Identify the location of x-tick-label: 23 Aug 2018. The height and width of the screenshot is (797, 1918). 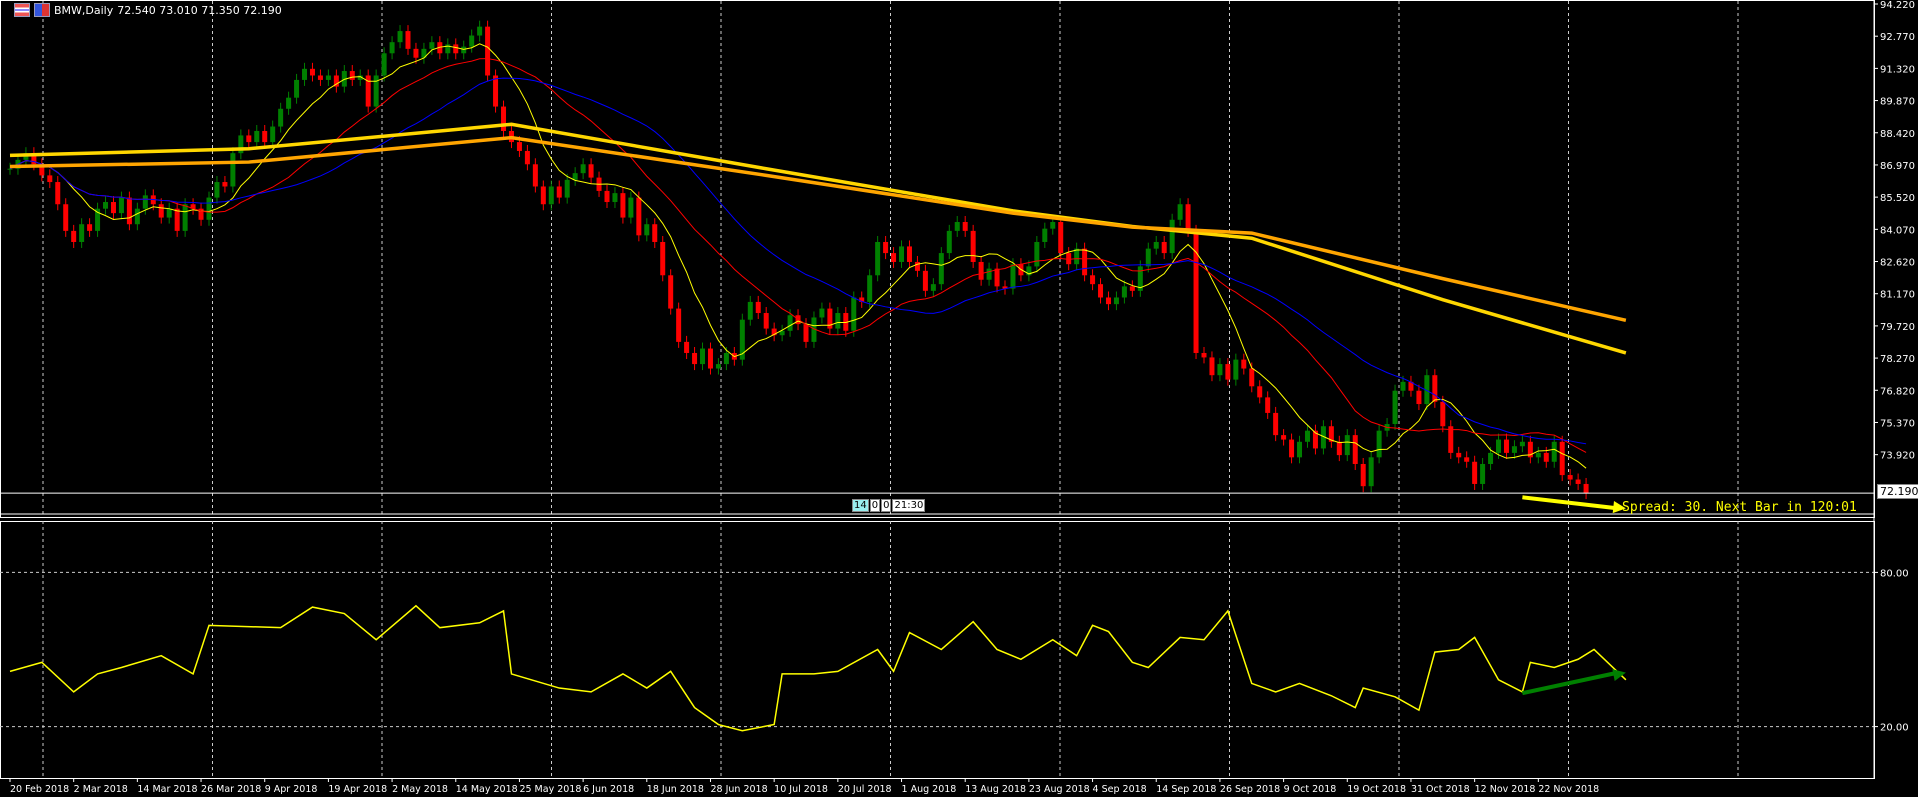
(1059, 789).